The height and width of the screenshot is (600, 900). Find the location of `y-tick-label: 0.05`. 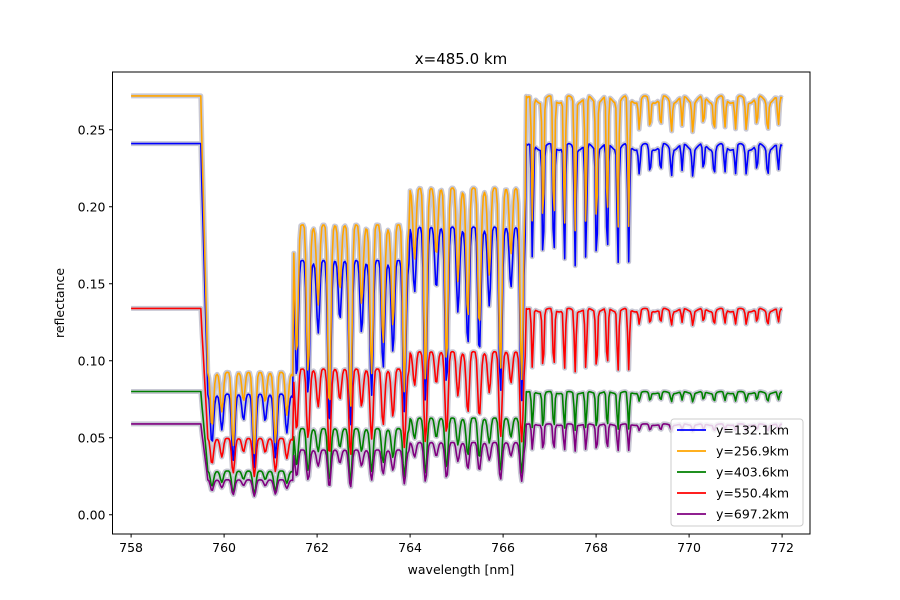

y-tick-label: 0.05 is located at coordinates (92, 437).